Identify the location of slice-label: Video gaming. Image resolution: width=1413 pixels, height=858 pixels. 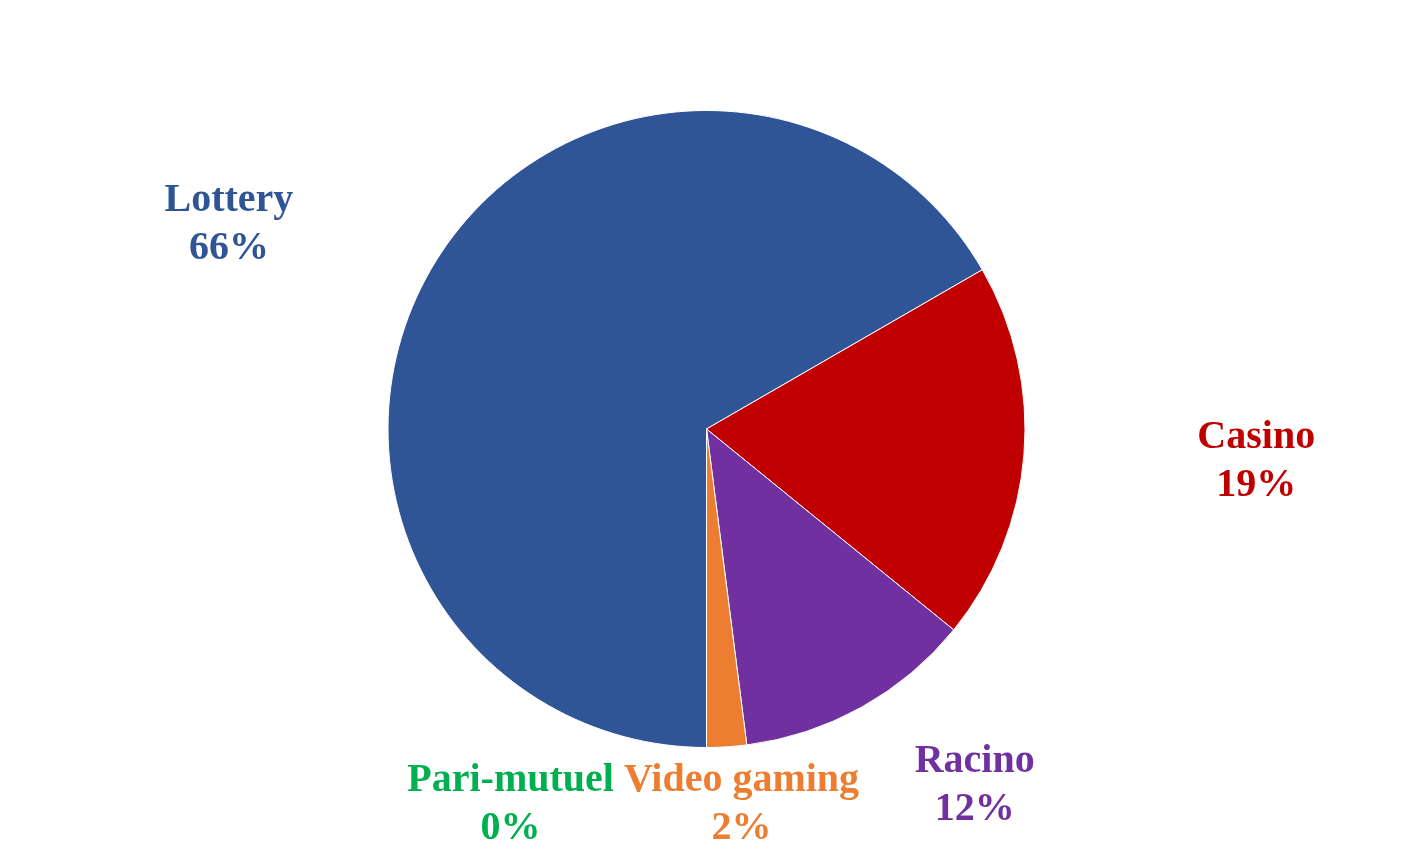
(741, 778).